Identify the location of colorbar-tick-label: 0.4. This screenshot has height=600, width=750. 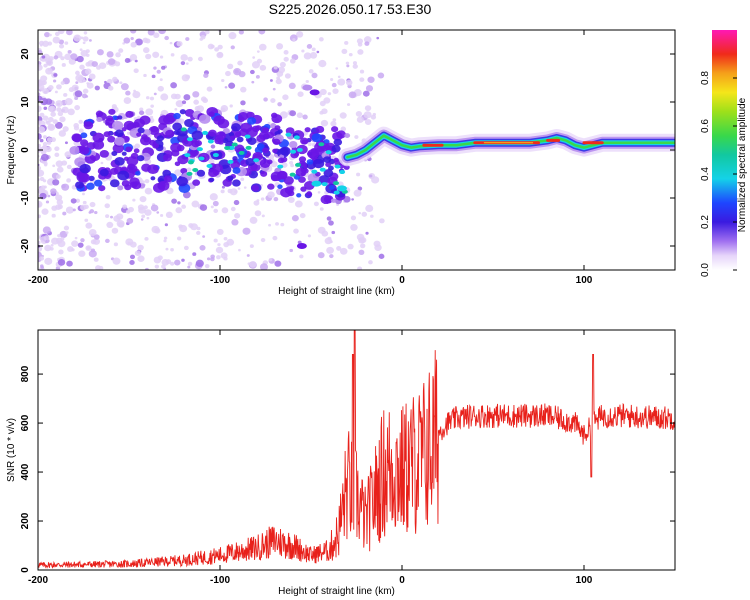
(705, 174).